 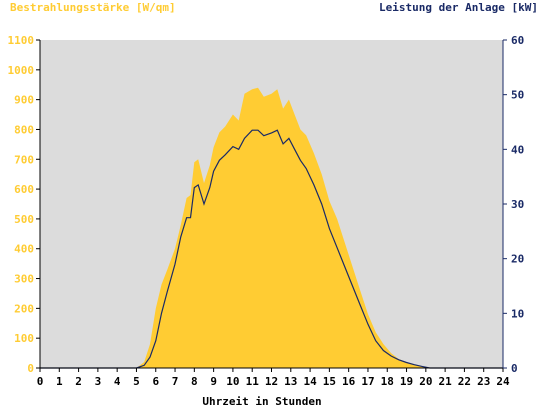 I want to click on x-tick-label: 8, so click(x=194, y=381).